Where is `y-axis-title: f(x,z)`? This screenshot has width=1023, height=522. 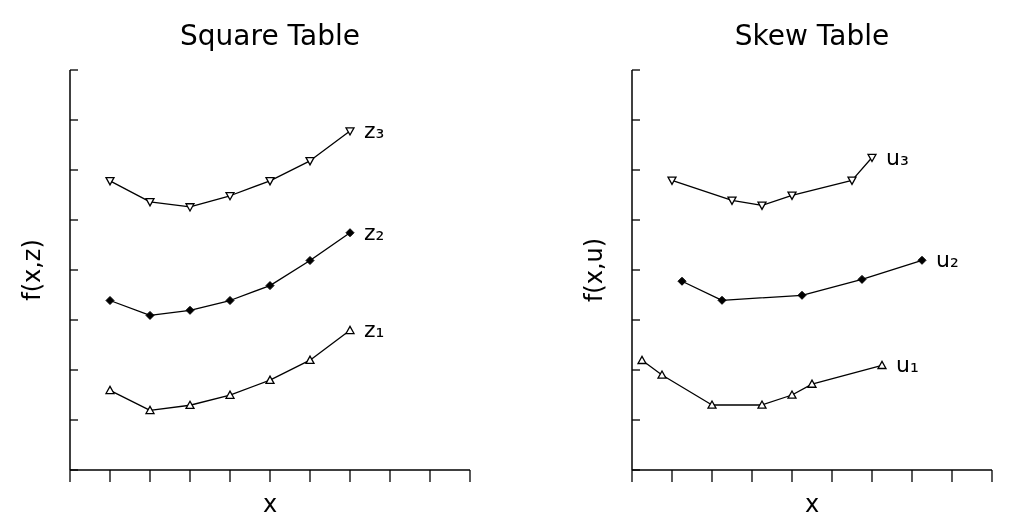 y-axis-title: f(x,z) is located at coordinates (32, 270).